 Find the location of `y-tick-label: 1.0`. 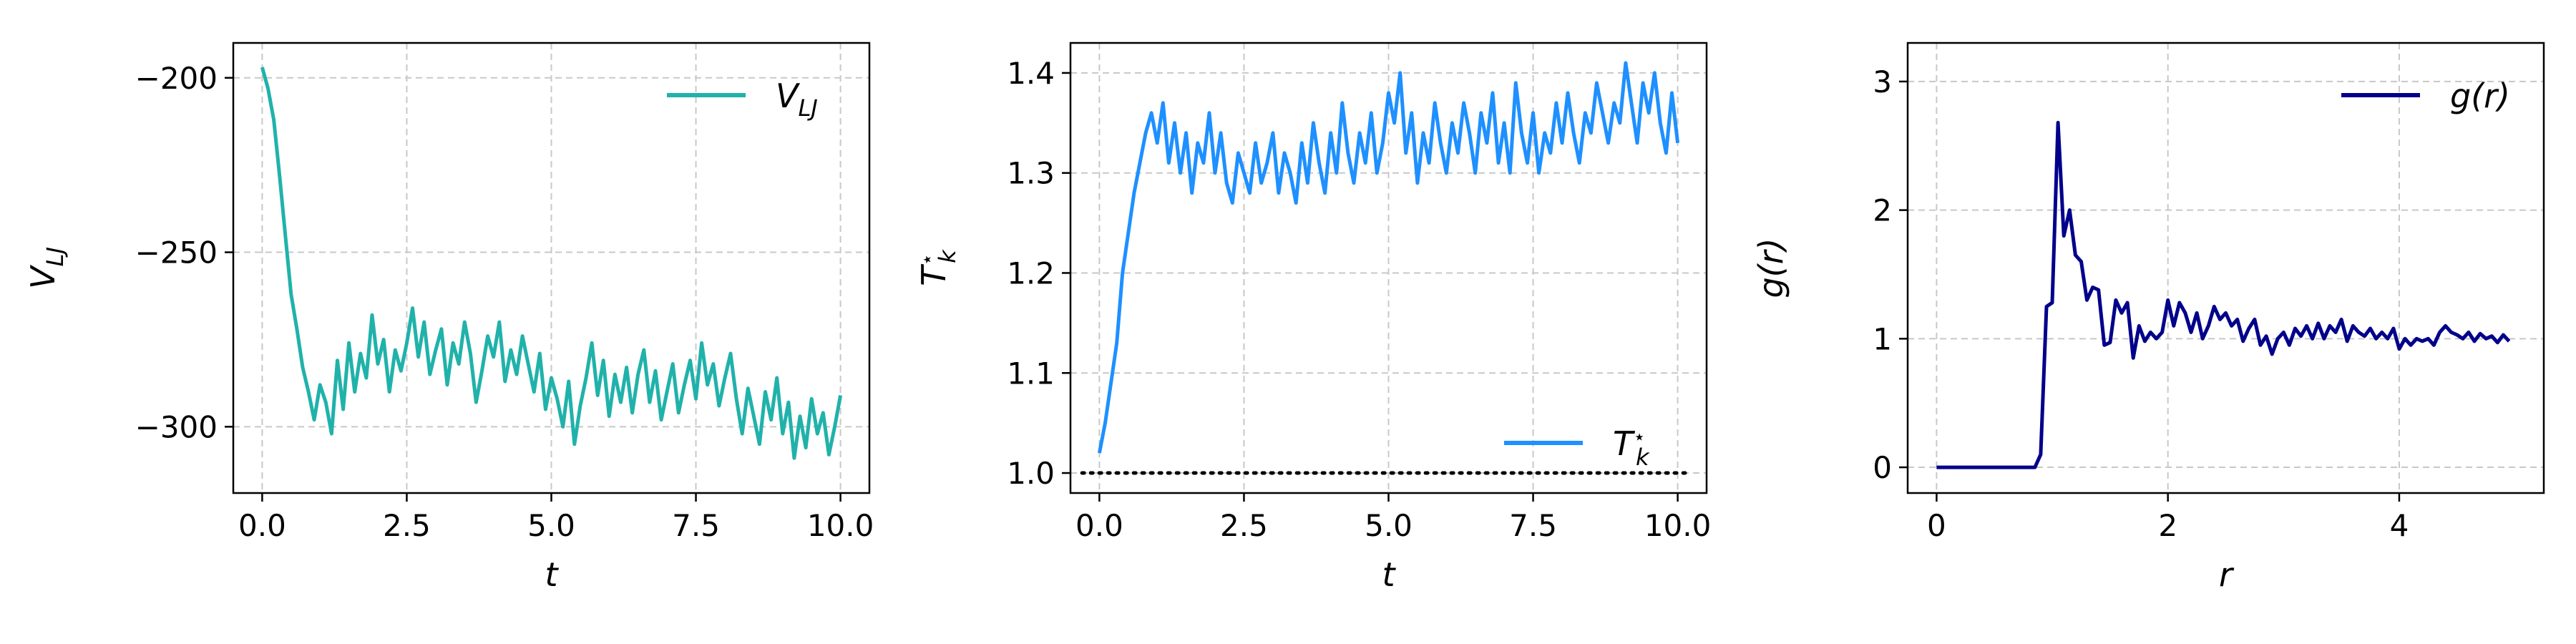

y-tick-label: 1.0 is located at coordinates (1031, 473).